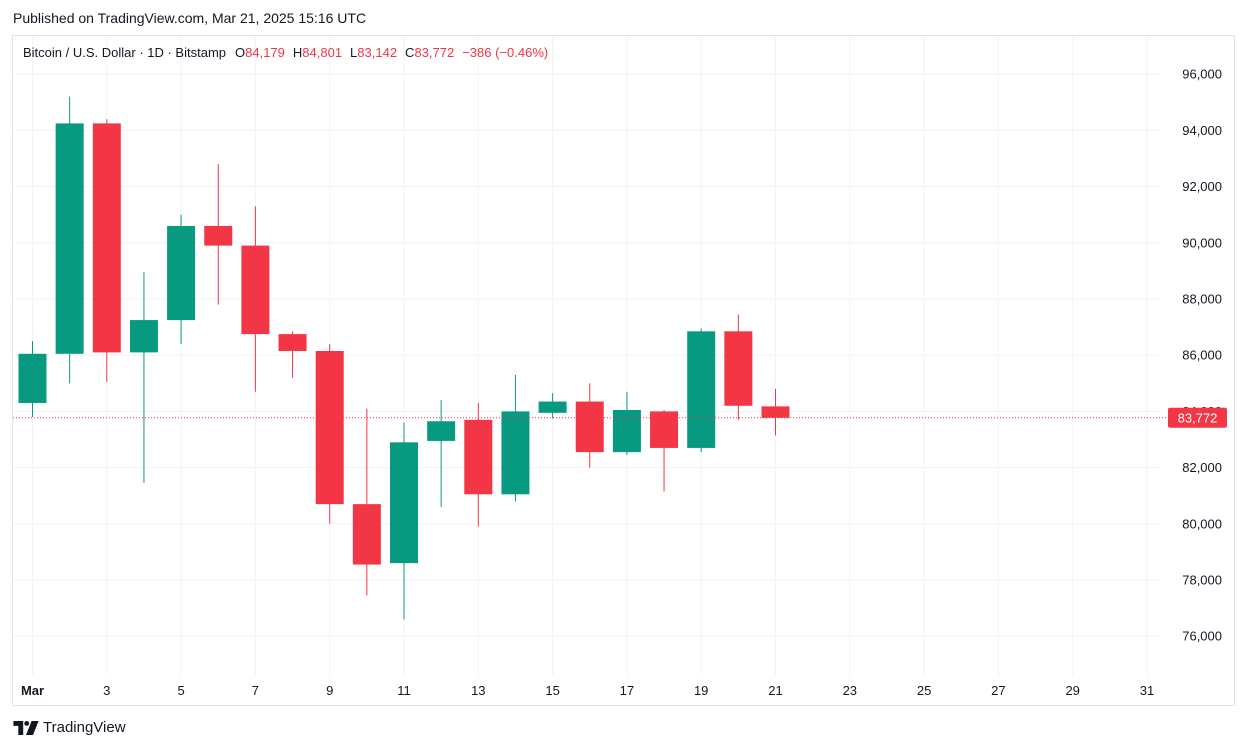 The width and height of the screenshot is (1248, 751). Describe the element at coordinates (478, 690) in the screenshot. I see `x-tick-label: 13` at that location.